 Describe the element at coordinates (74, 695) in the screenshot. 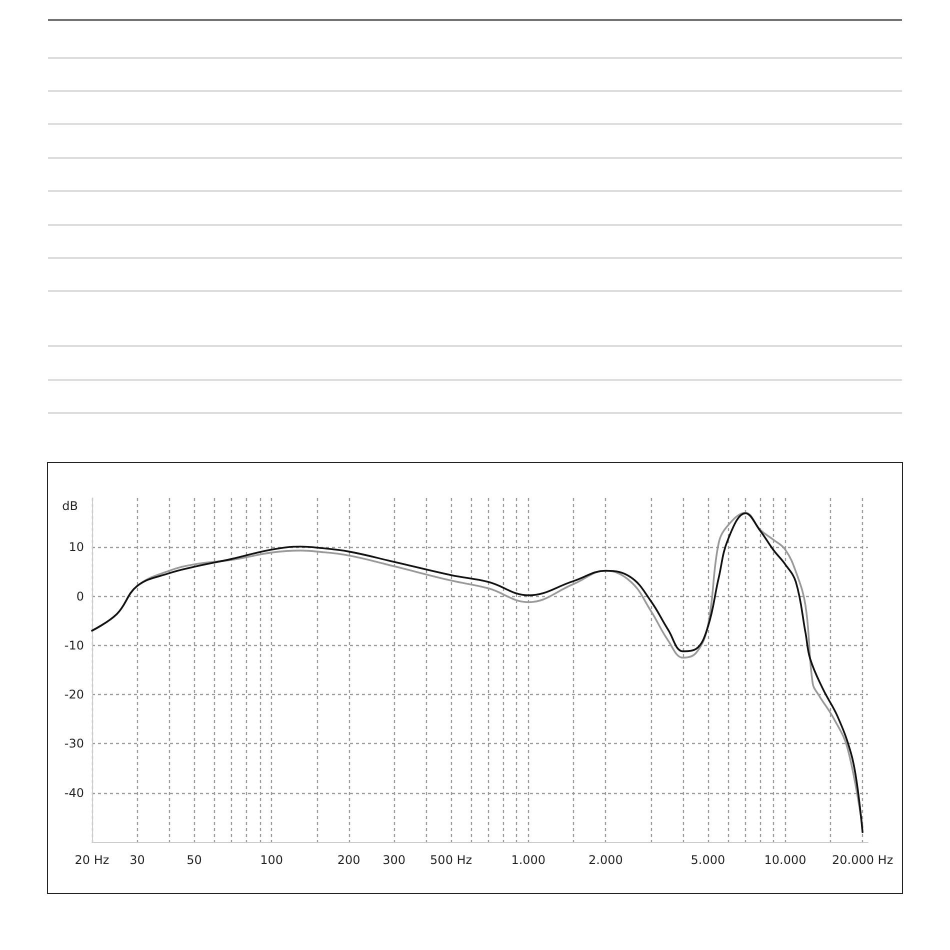

I see `y-tick-label: -20` at that location.